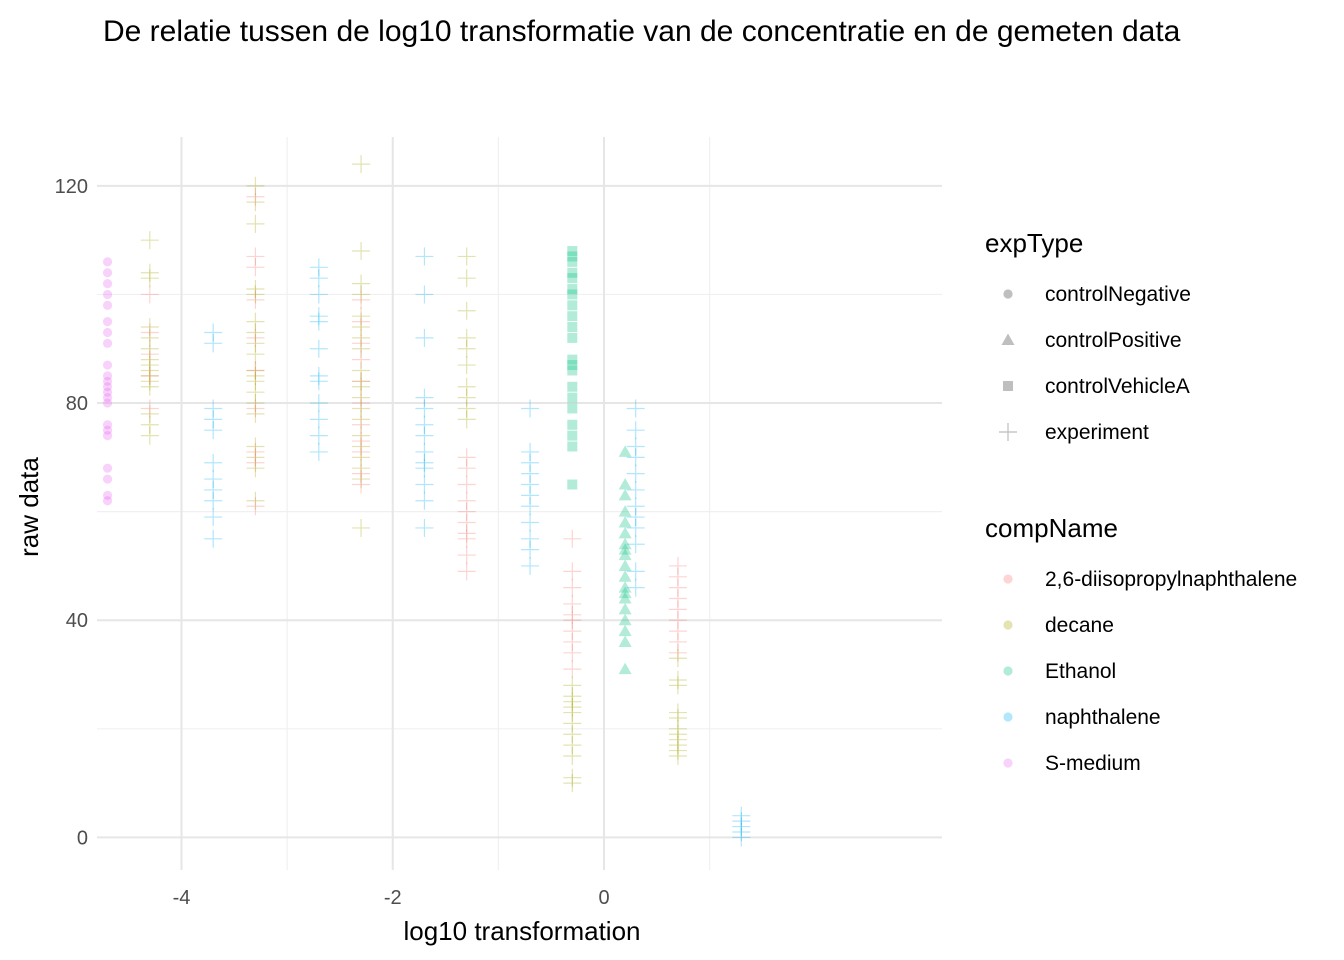  Describe the element at coordinates (393, 898) in the screenshot. I see `x-tick-label: -2` at that location.